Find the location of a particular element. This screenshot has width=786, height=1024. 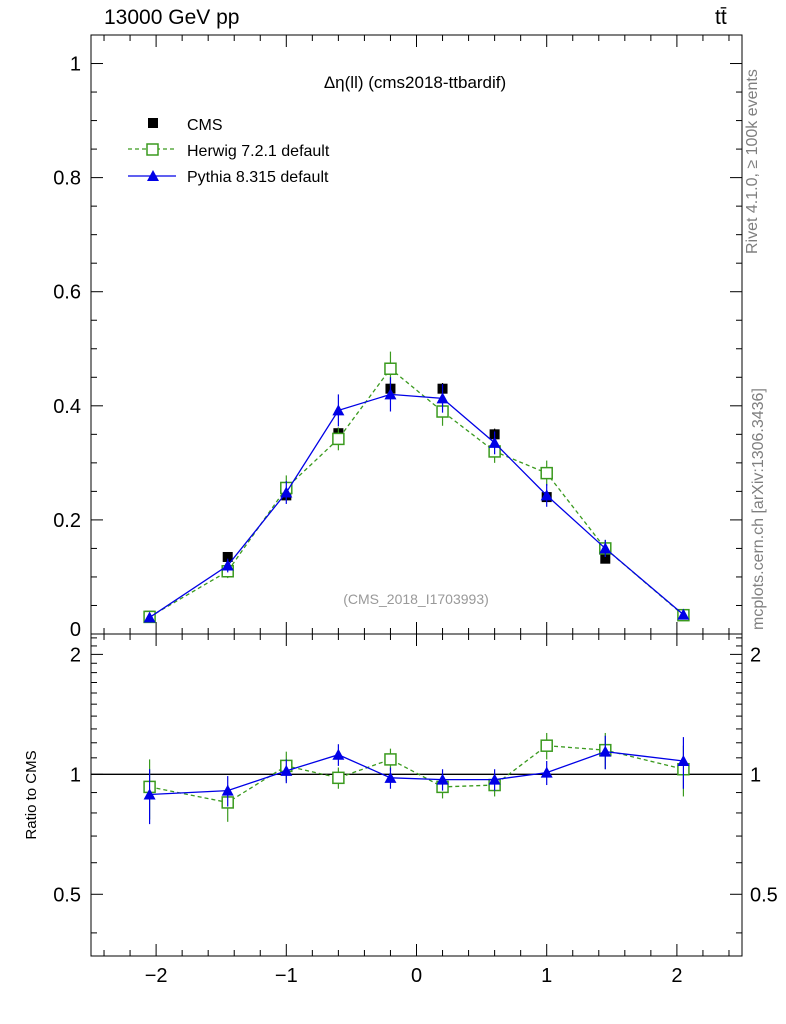

legend-pythia-marker is located at coordinates (153, 175).